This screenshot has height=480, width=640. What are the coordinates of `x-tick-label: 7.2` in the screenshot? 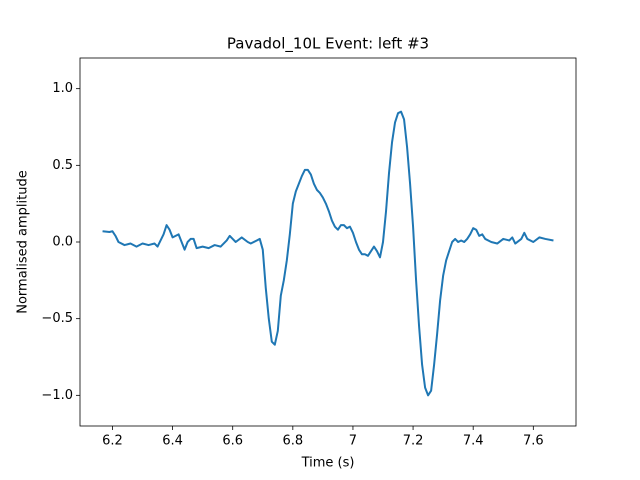 It's located at (413, 441).